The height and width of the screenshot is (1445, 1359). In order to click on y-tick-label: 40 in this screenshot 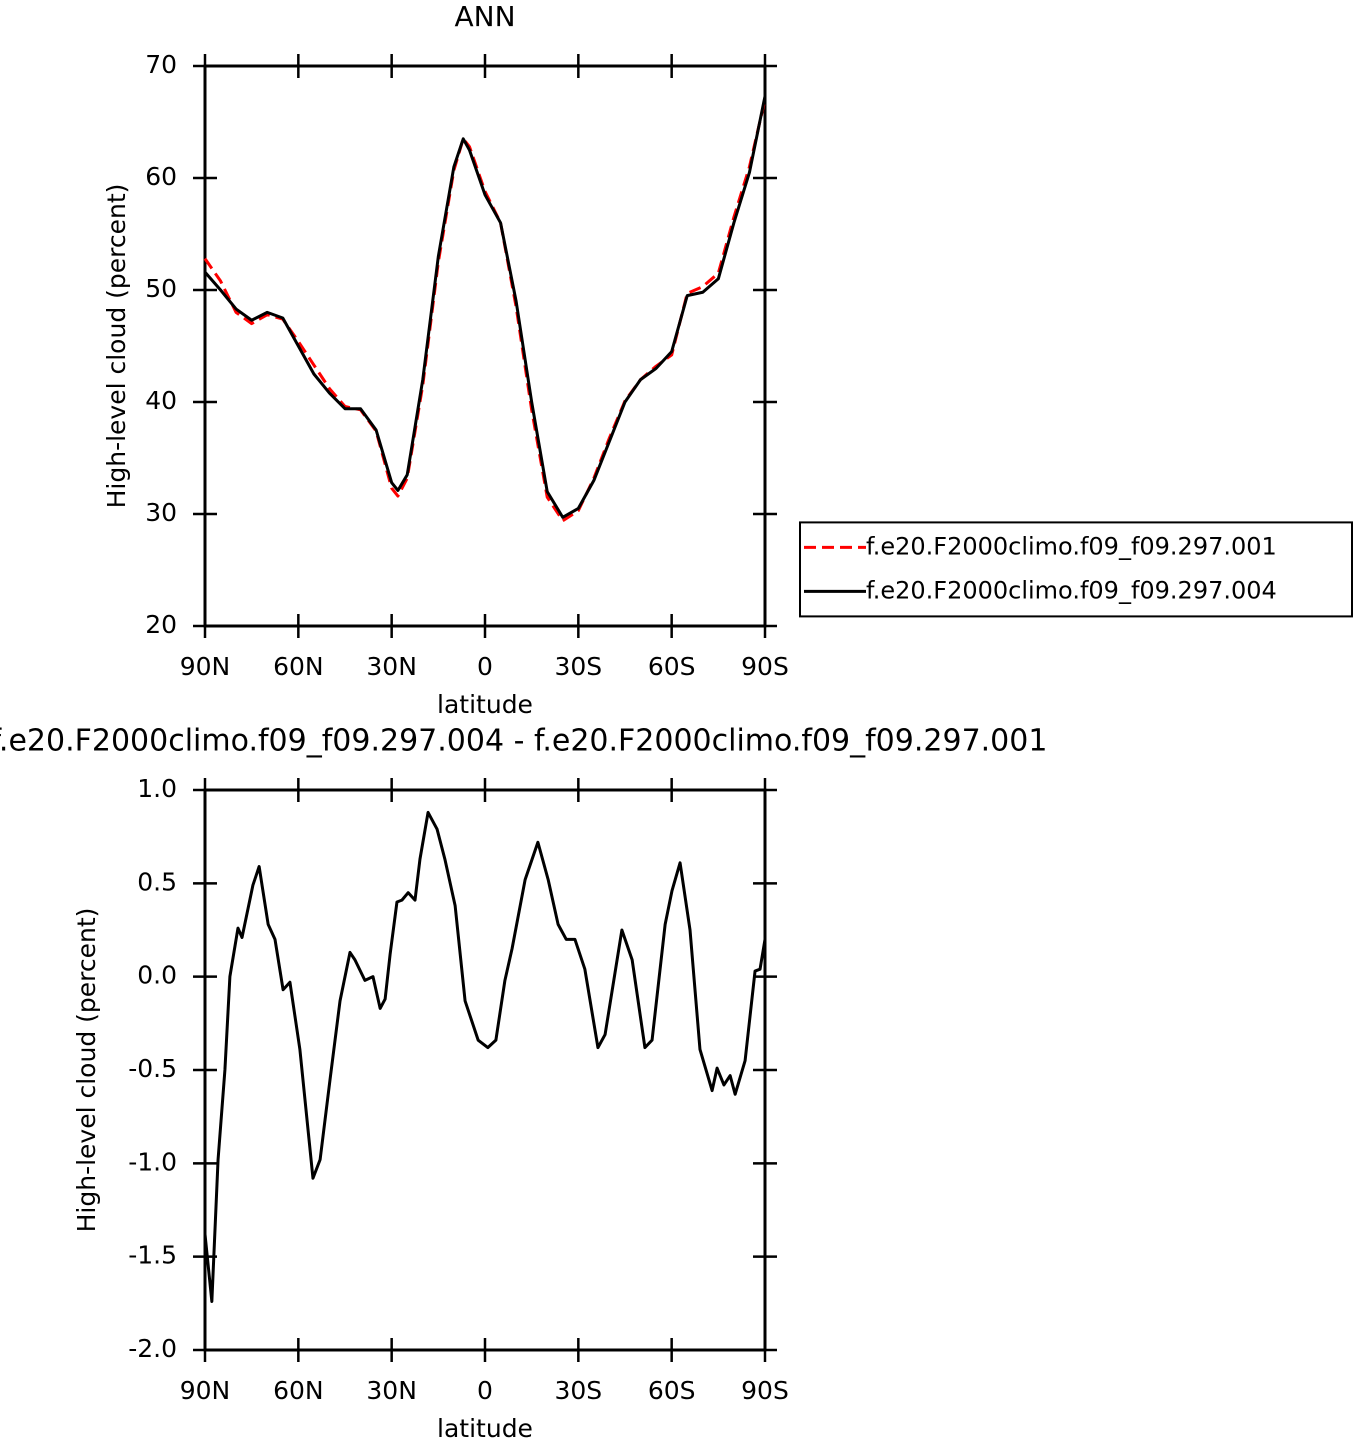, I will do `click(161, 400)`.